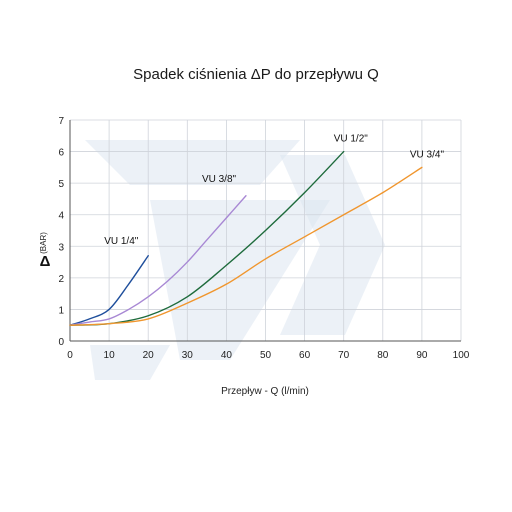  What do you see at coordinates (188, 355) in the screenshot?
I see `x-tick-label: 30` at bounding box center [188, 355].